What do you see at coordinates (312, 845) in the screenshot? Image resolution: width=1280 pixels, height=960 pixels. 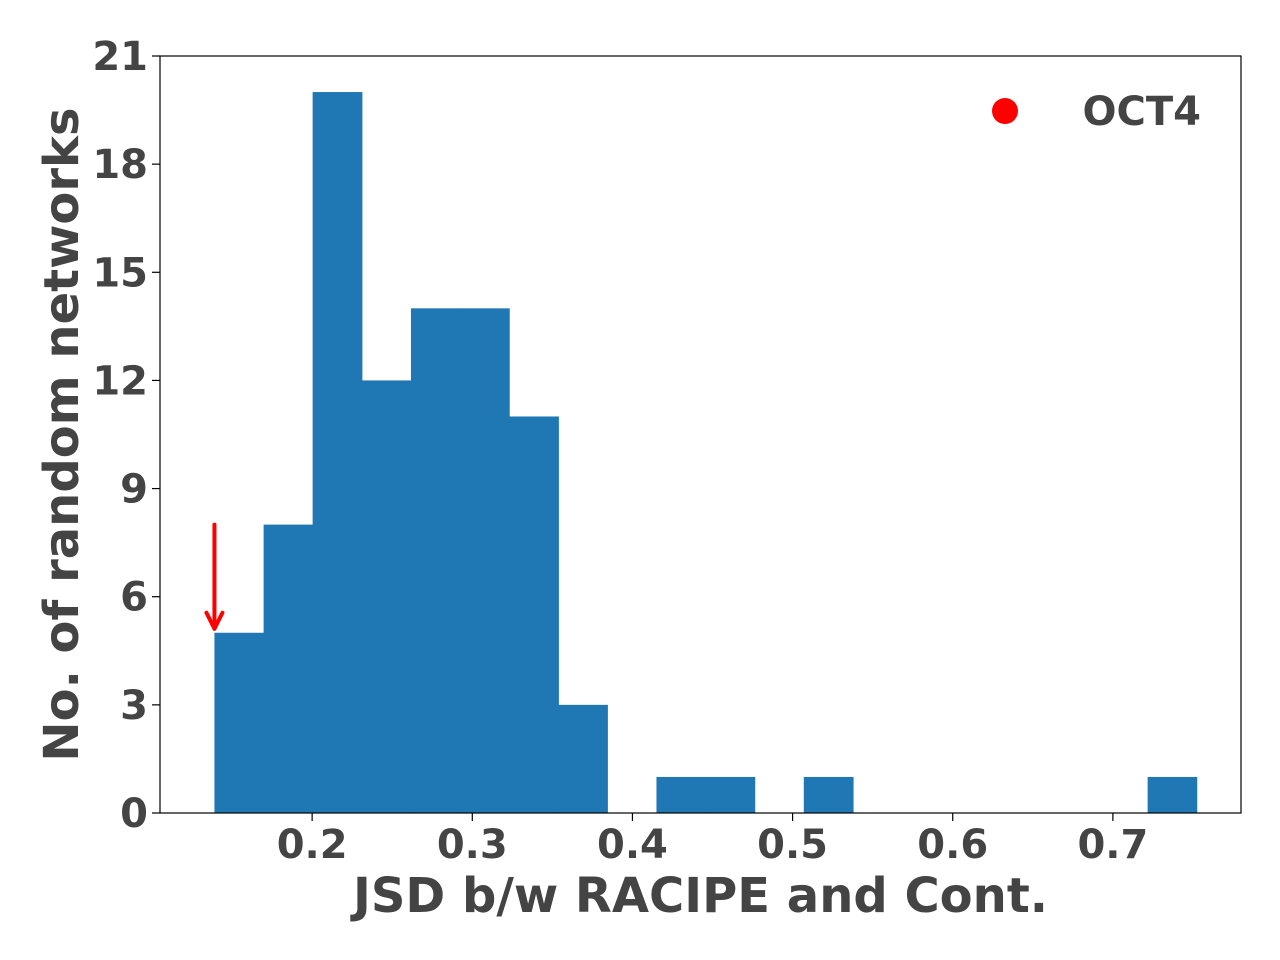 I see `x-tick-label: 0.2` at bounding box center [312, 845].